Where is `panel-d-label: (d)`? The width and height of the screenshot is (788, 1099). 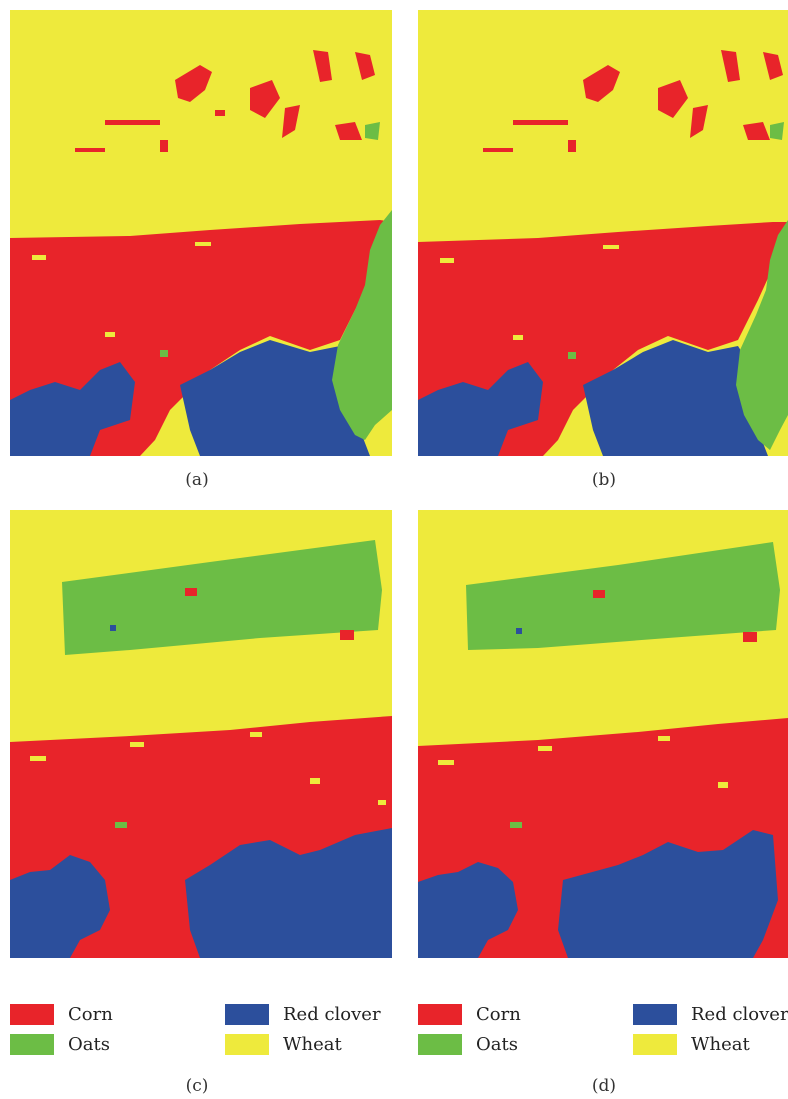
panel-d-label: (d) is located at coordinates (604, 1086).